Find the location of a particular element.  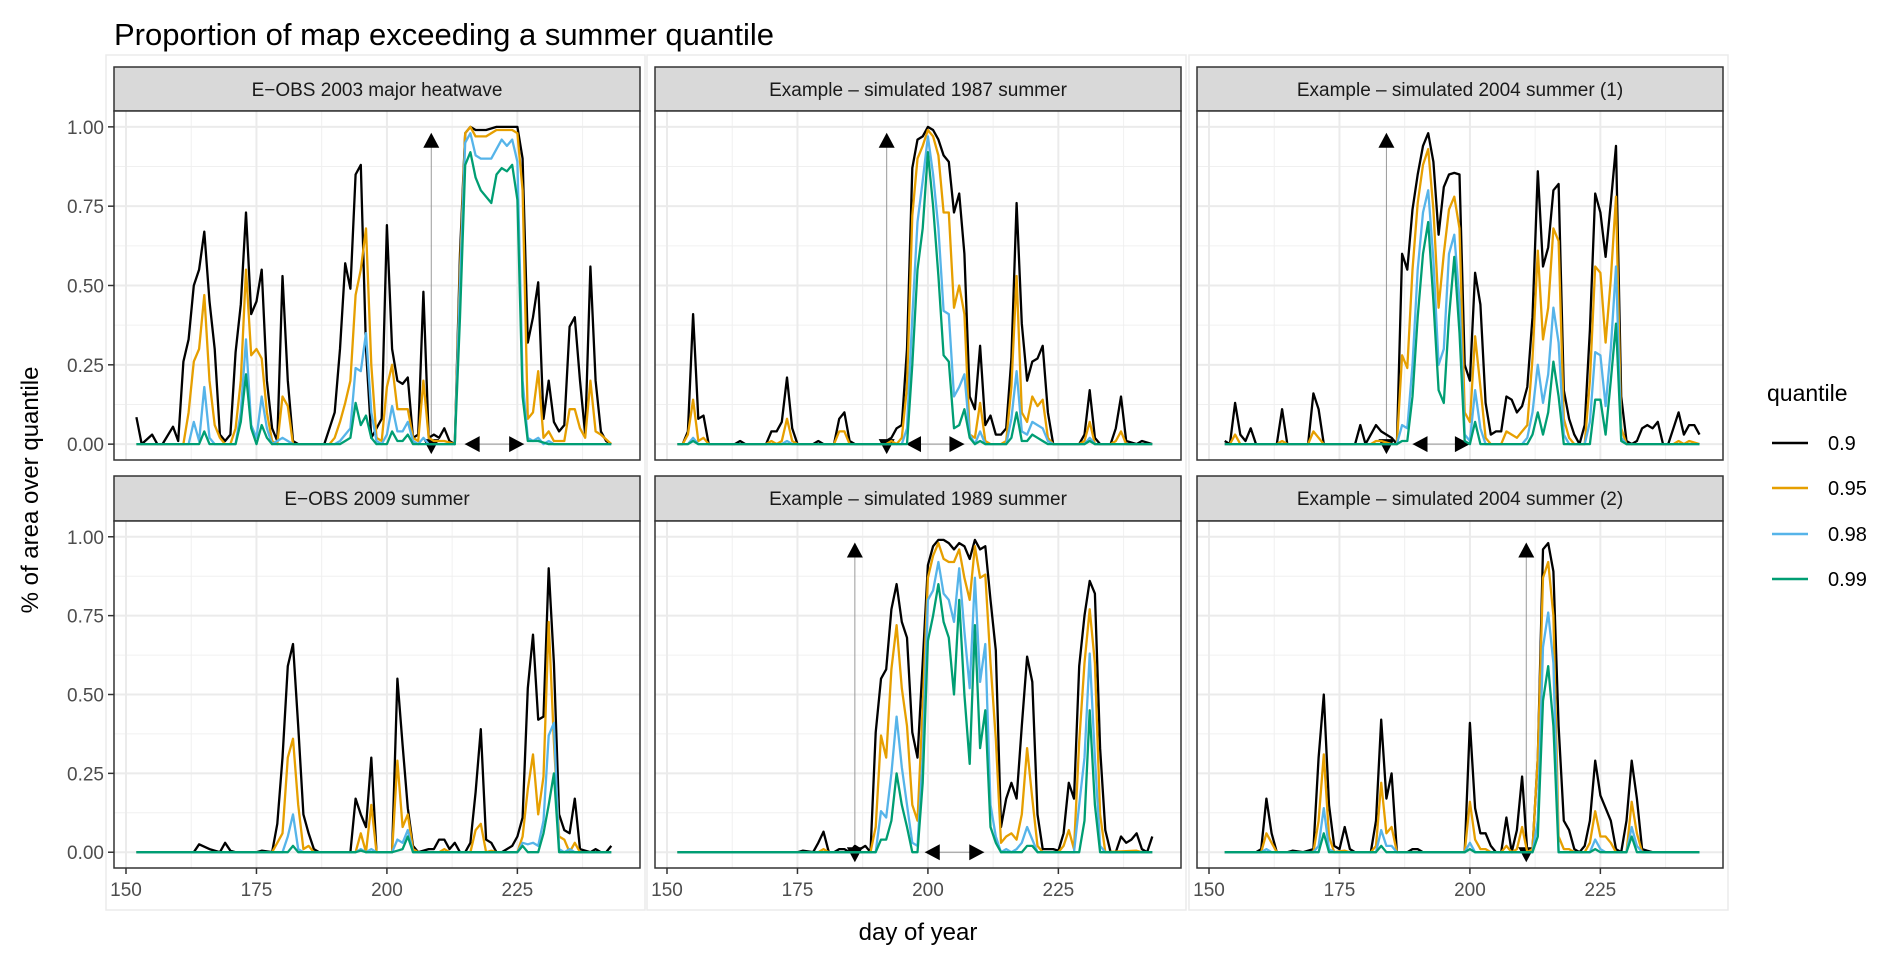

facet-strip-title: E−OBS 2003 major heatwave is located at coordinates (377, 90).